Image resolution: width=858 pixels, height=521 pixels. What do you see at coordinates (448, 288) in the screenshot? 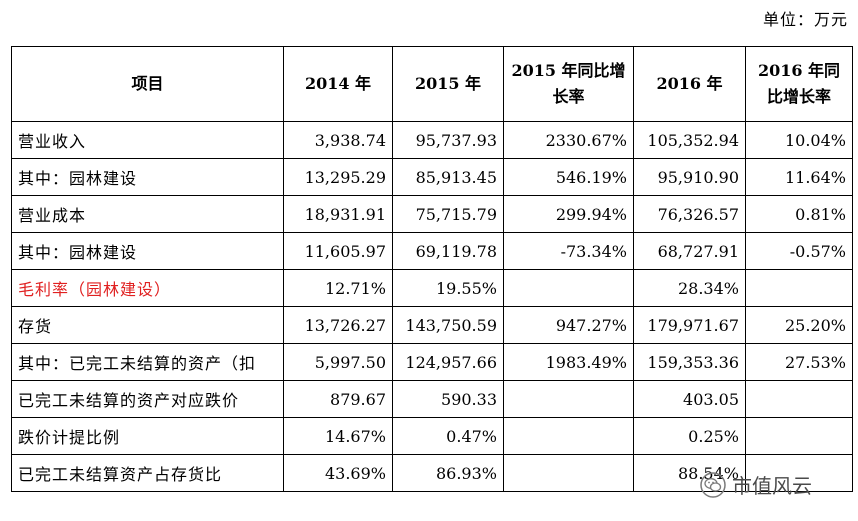
I see `table-cell: 19.55%` at bounding box center [448, 288].